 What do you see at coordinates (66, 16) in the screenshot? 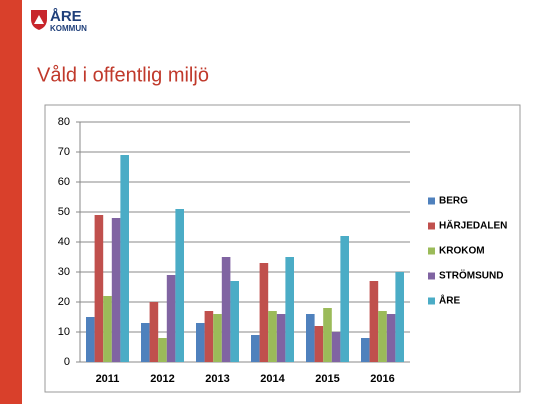
I see `logo-name: ÅRE` at bounding box center [66, 16].